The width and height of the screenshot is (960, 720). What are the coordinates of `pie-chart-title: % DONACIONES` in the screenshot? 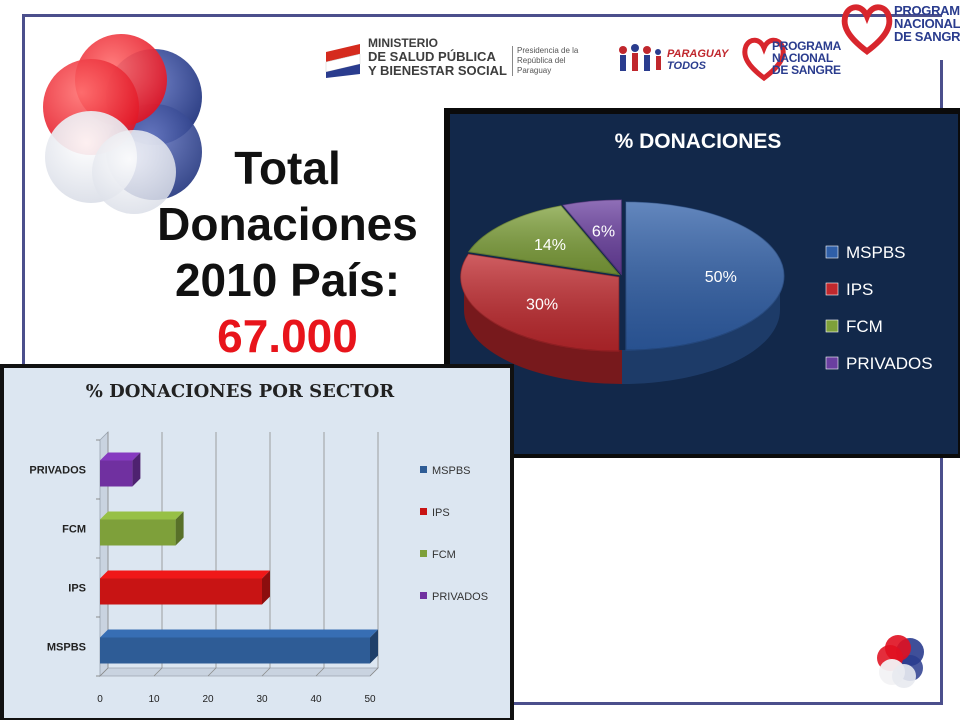 It's located at (698, 141).